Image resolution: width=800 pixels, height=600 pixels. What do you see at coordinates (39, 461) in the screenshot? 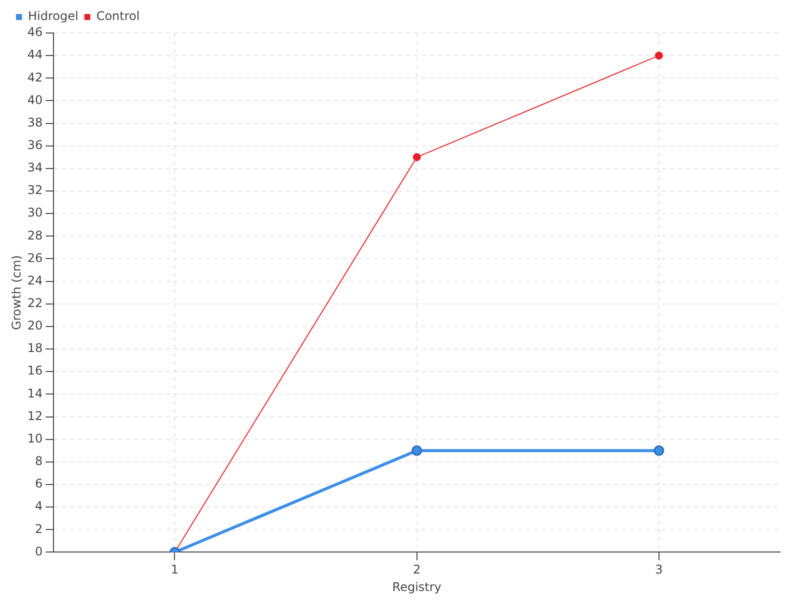
I see `y-tick-label: 8` at bounding box center [39, 461].